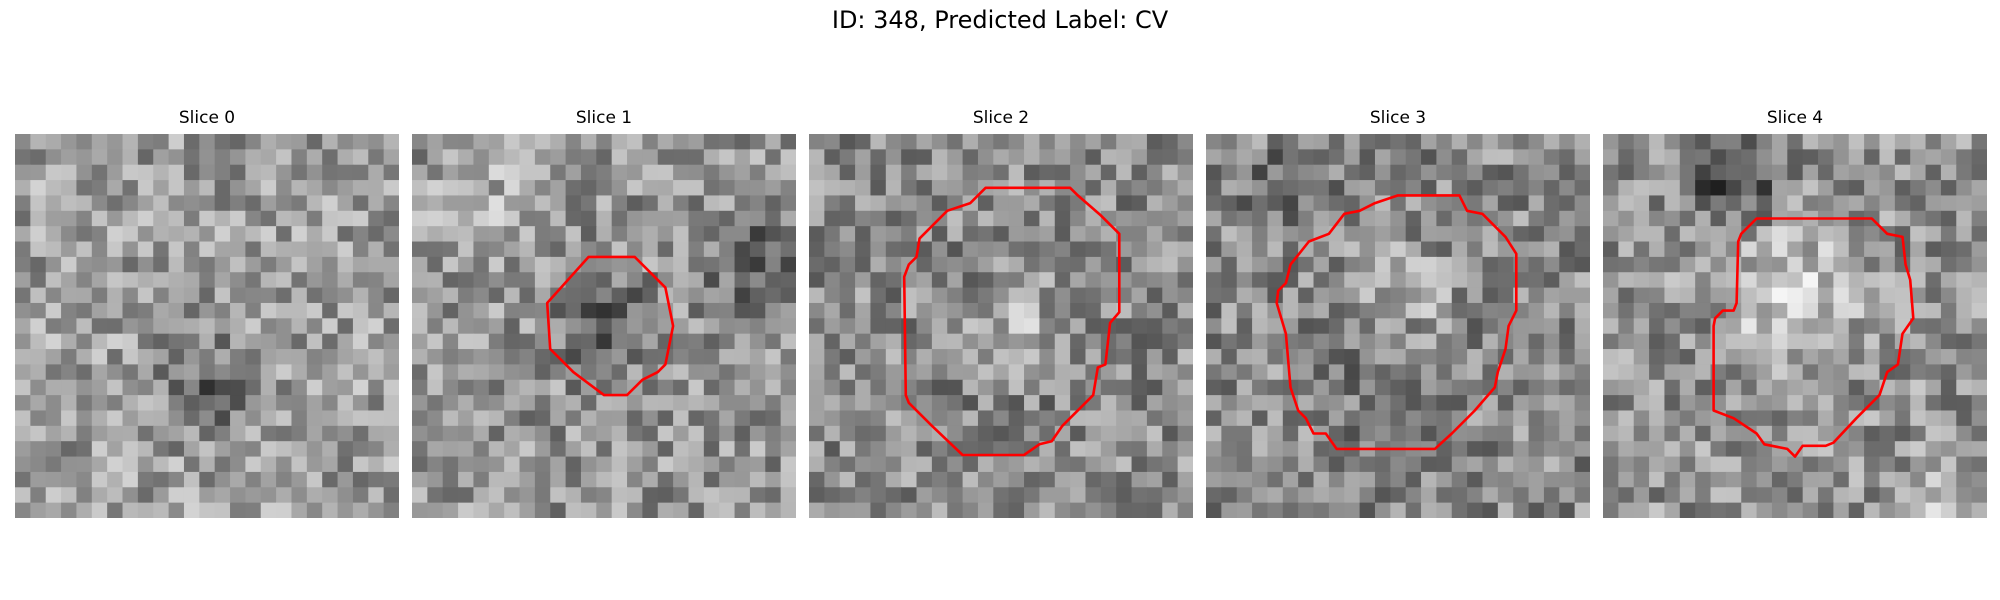 Image resolution: width=2000 pixels, height=600 pixels. What do you see at coordinates (1398, 118) in the screenshot?
I see `slice-title: Slice 3` at bounding box center [1398, 118].